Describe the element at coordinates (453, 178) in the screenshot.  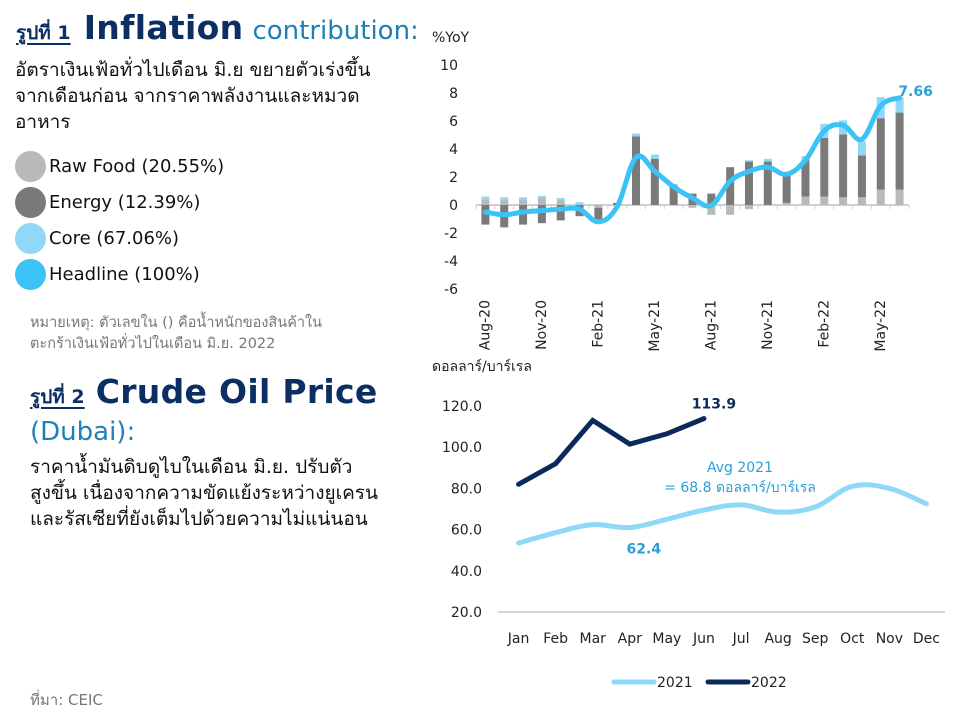
I see `y-tick-label: 2` at that location.